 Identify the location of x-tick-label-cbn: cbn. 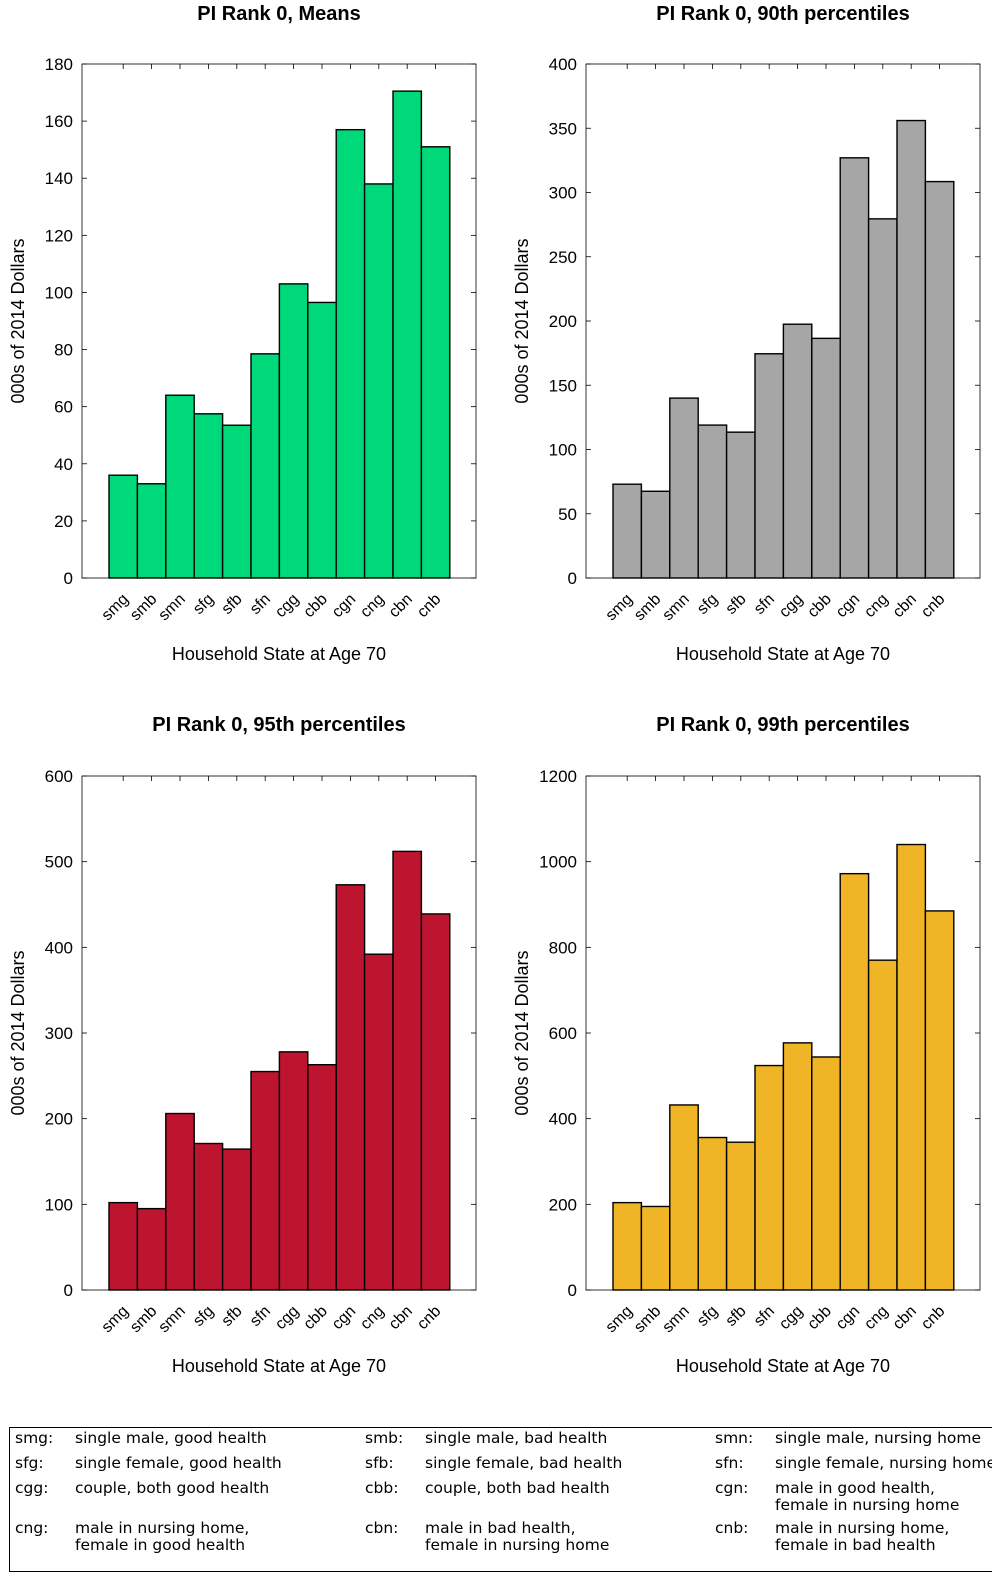
(401, 1318).